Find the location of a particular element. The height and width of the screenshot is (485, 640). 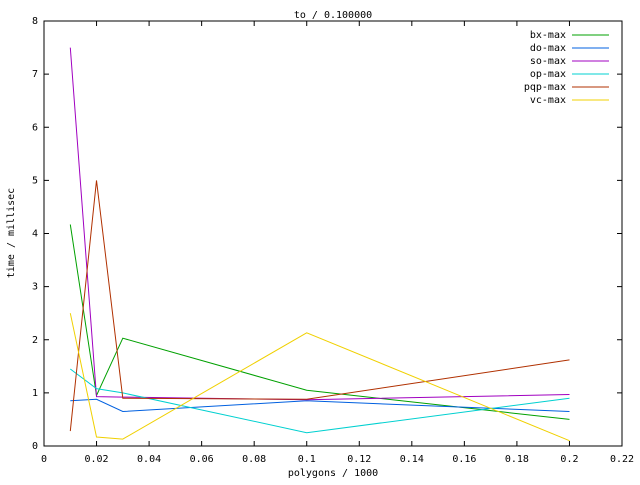

legend-label: op-max is located at coordinates (548, 74).